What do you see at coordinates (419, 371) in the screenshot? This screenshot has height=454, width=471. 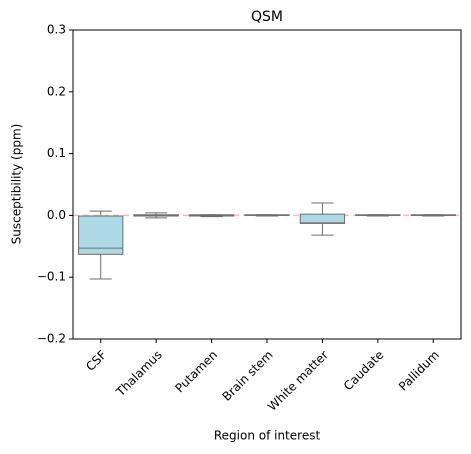 I see `x-tick-label: Pallidum` at bounding box center [419, 371].